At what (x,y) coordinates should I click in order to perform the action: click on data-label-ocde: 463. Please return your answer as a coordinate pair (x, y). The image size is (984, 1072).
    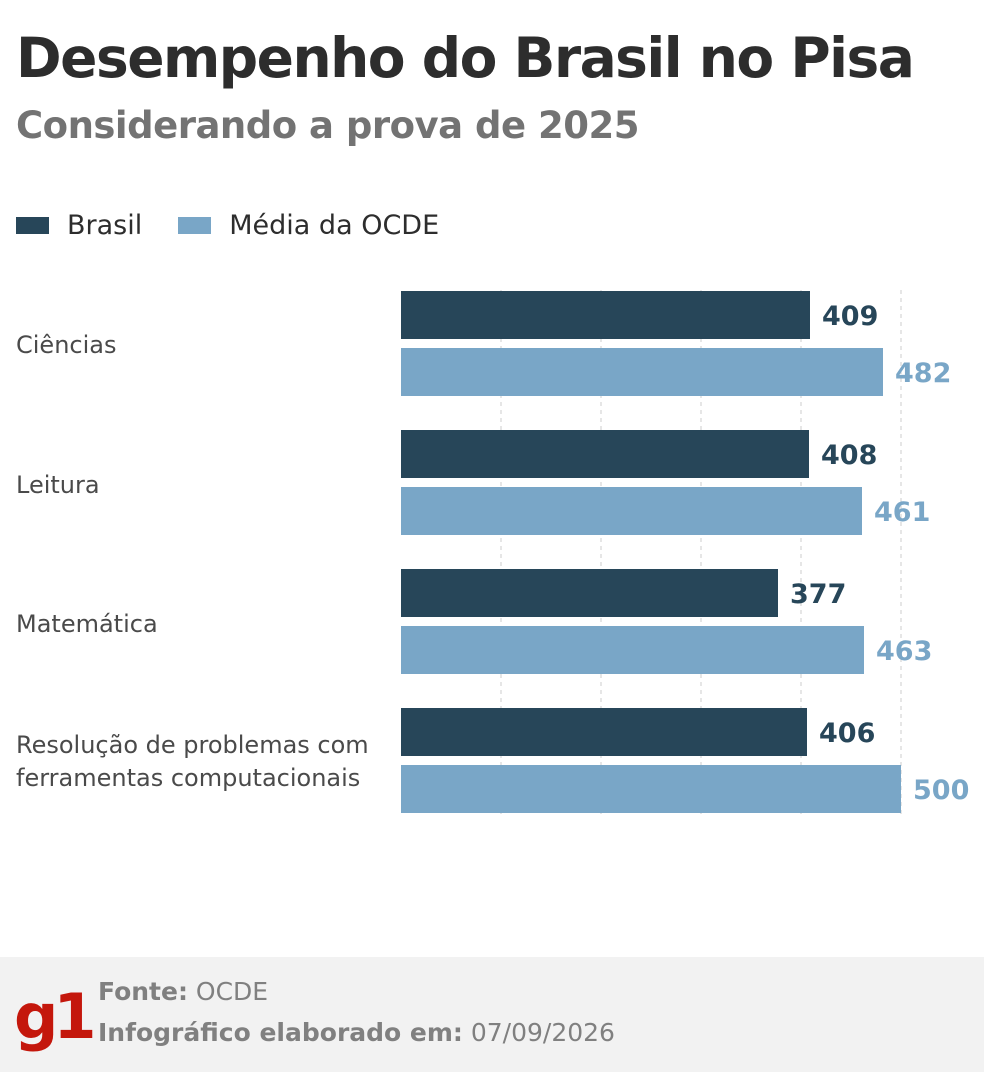
    Looking at the image, I should click on (904, 651).